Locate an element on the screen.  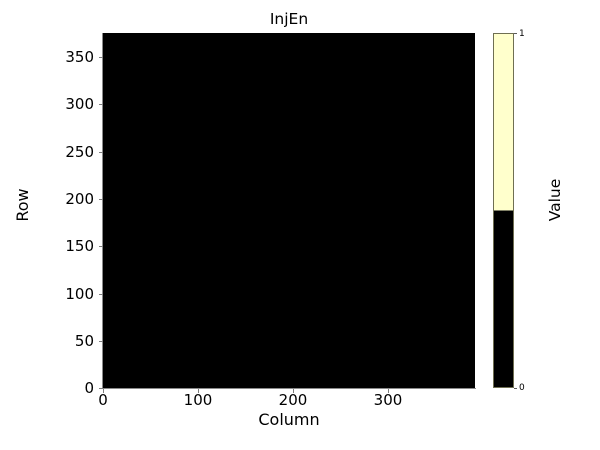
x-tick-label: 300 is located at coordinates (388, 400).